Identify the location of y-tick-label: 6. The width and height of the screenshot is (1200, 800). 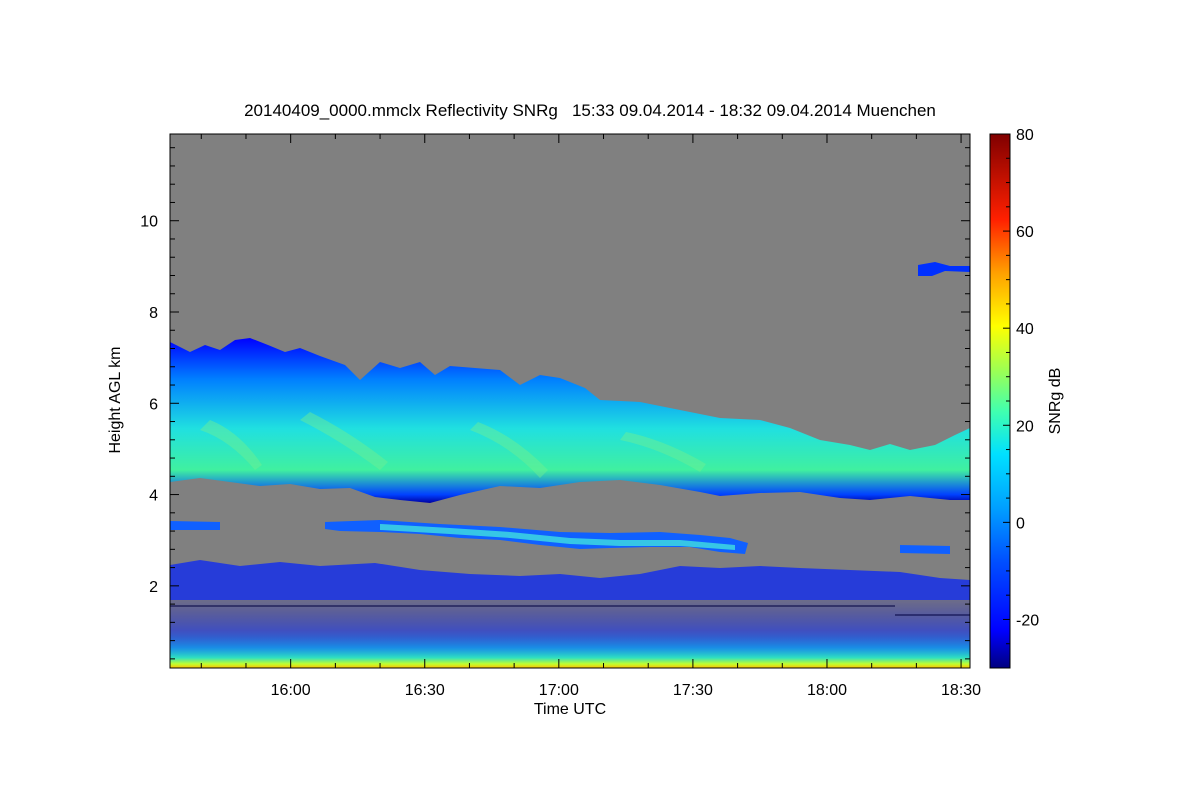
(153, 404).